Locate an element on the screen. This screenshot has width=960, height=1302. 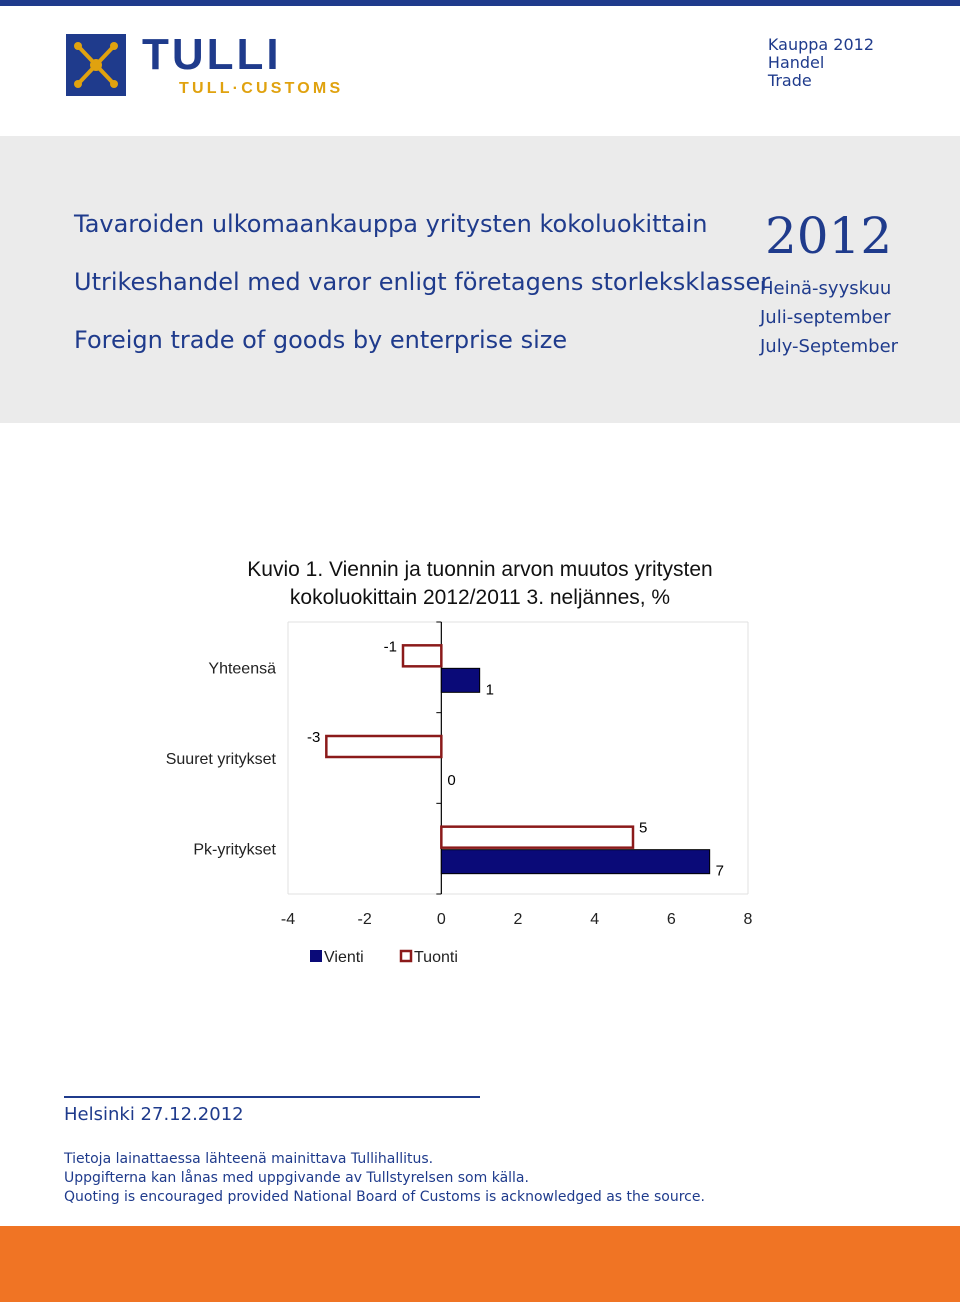
x-tick-label: 4 is located at coordinates (594, 919).